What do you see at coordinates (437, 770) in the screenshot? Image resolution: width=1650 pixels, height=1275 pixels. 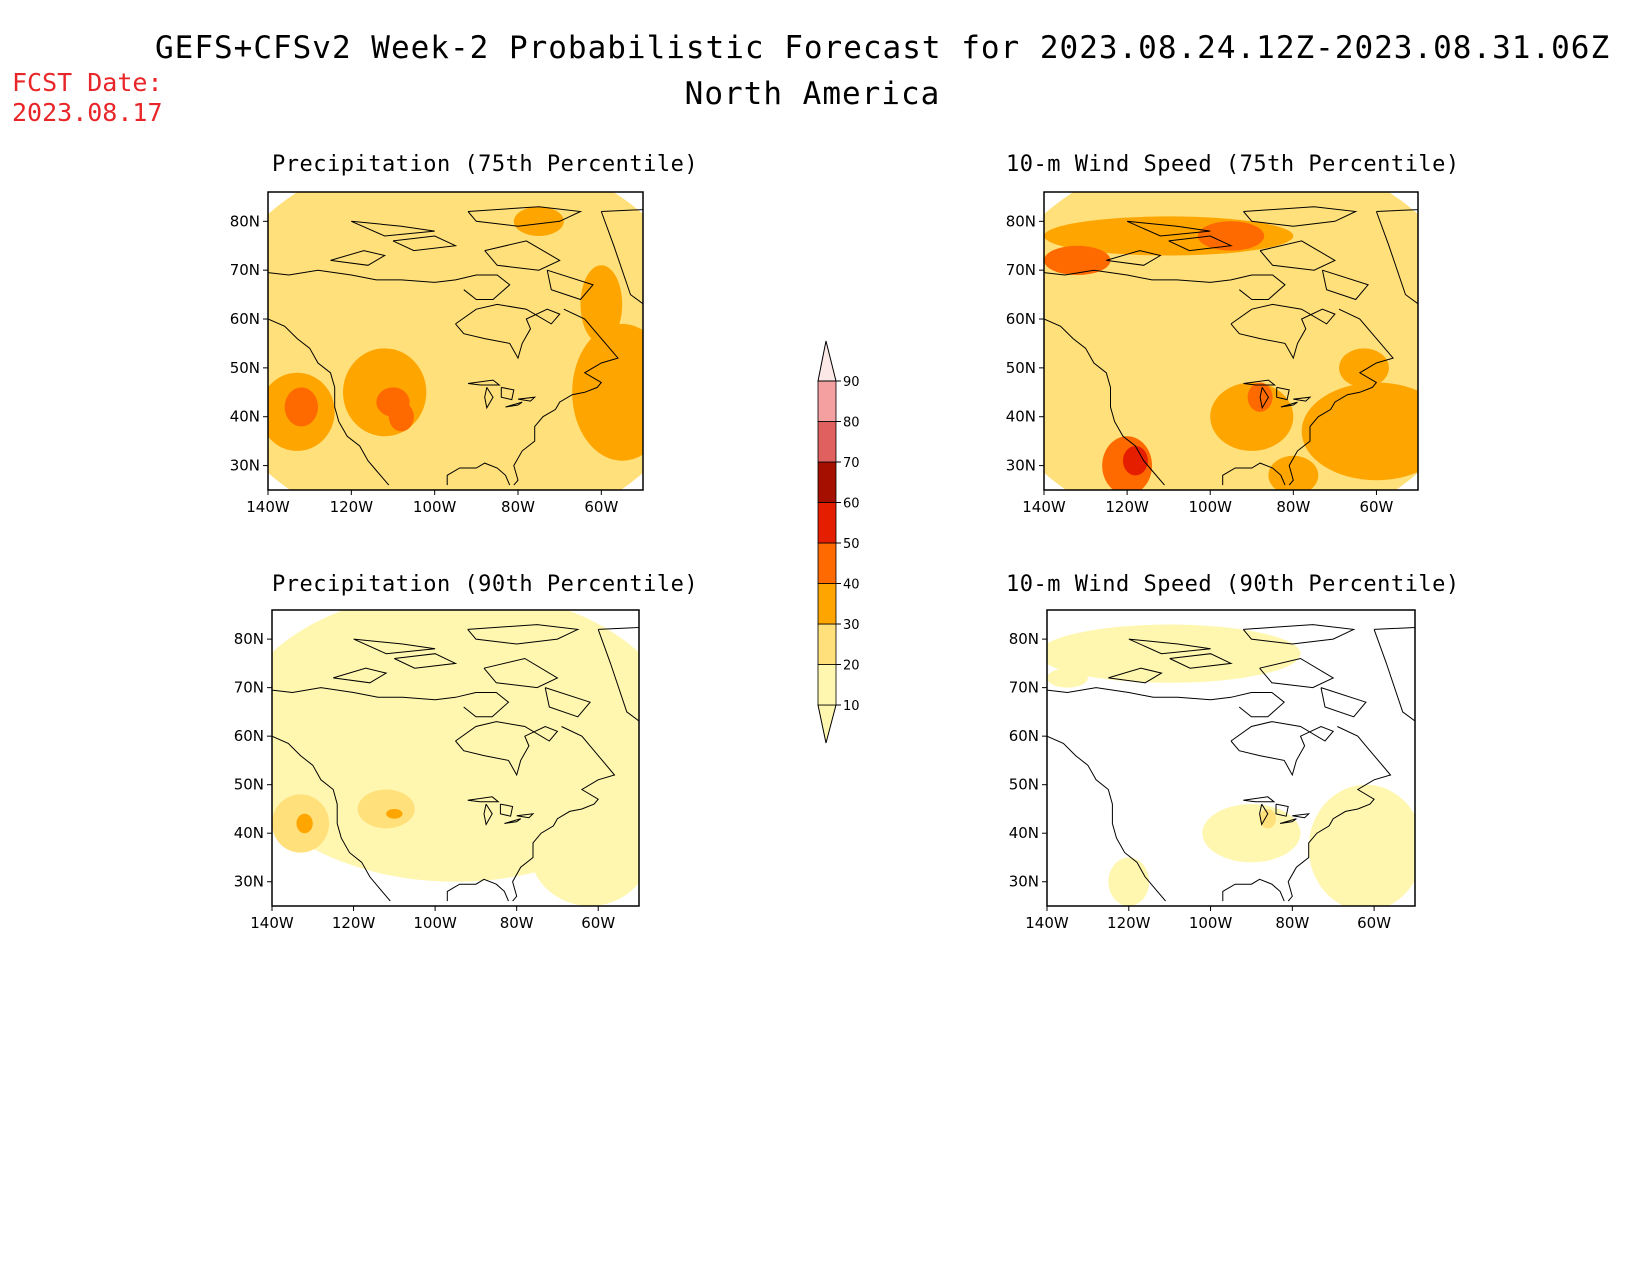 I see `map-panel-3: 80N 70N 60N 50N 40N 30N 140W 120W 100W 80W 60W` at bounding box center [437, 770].